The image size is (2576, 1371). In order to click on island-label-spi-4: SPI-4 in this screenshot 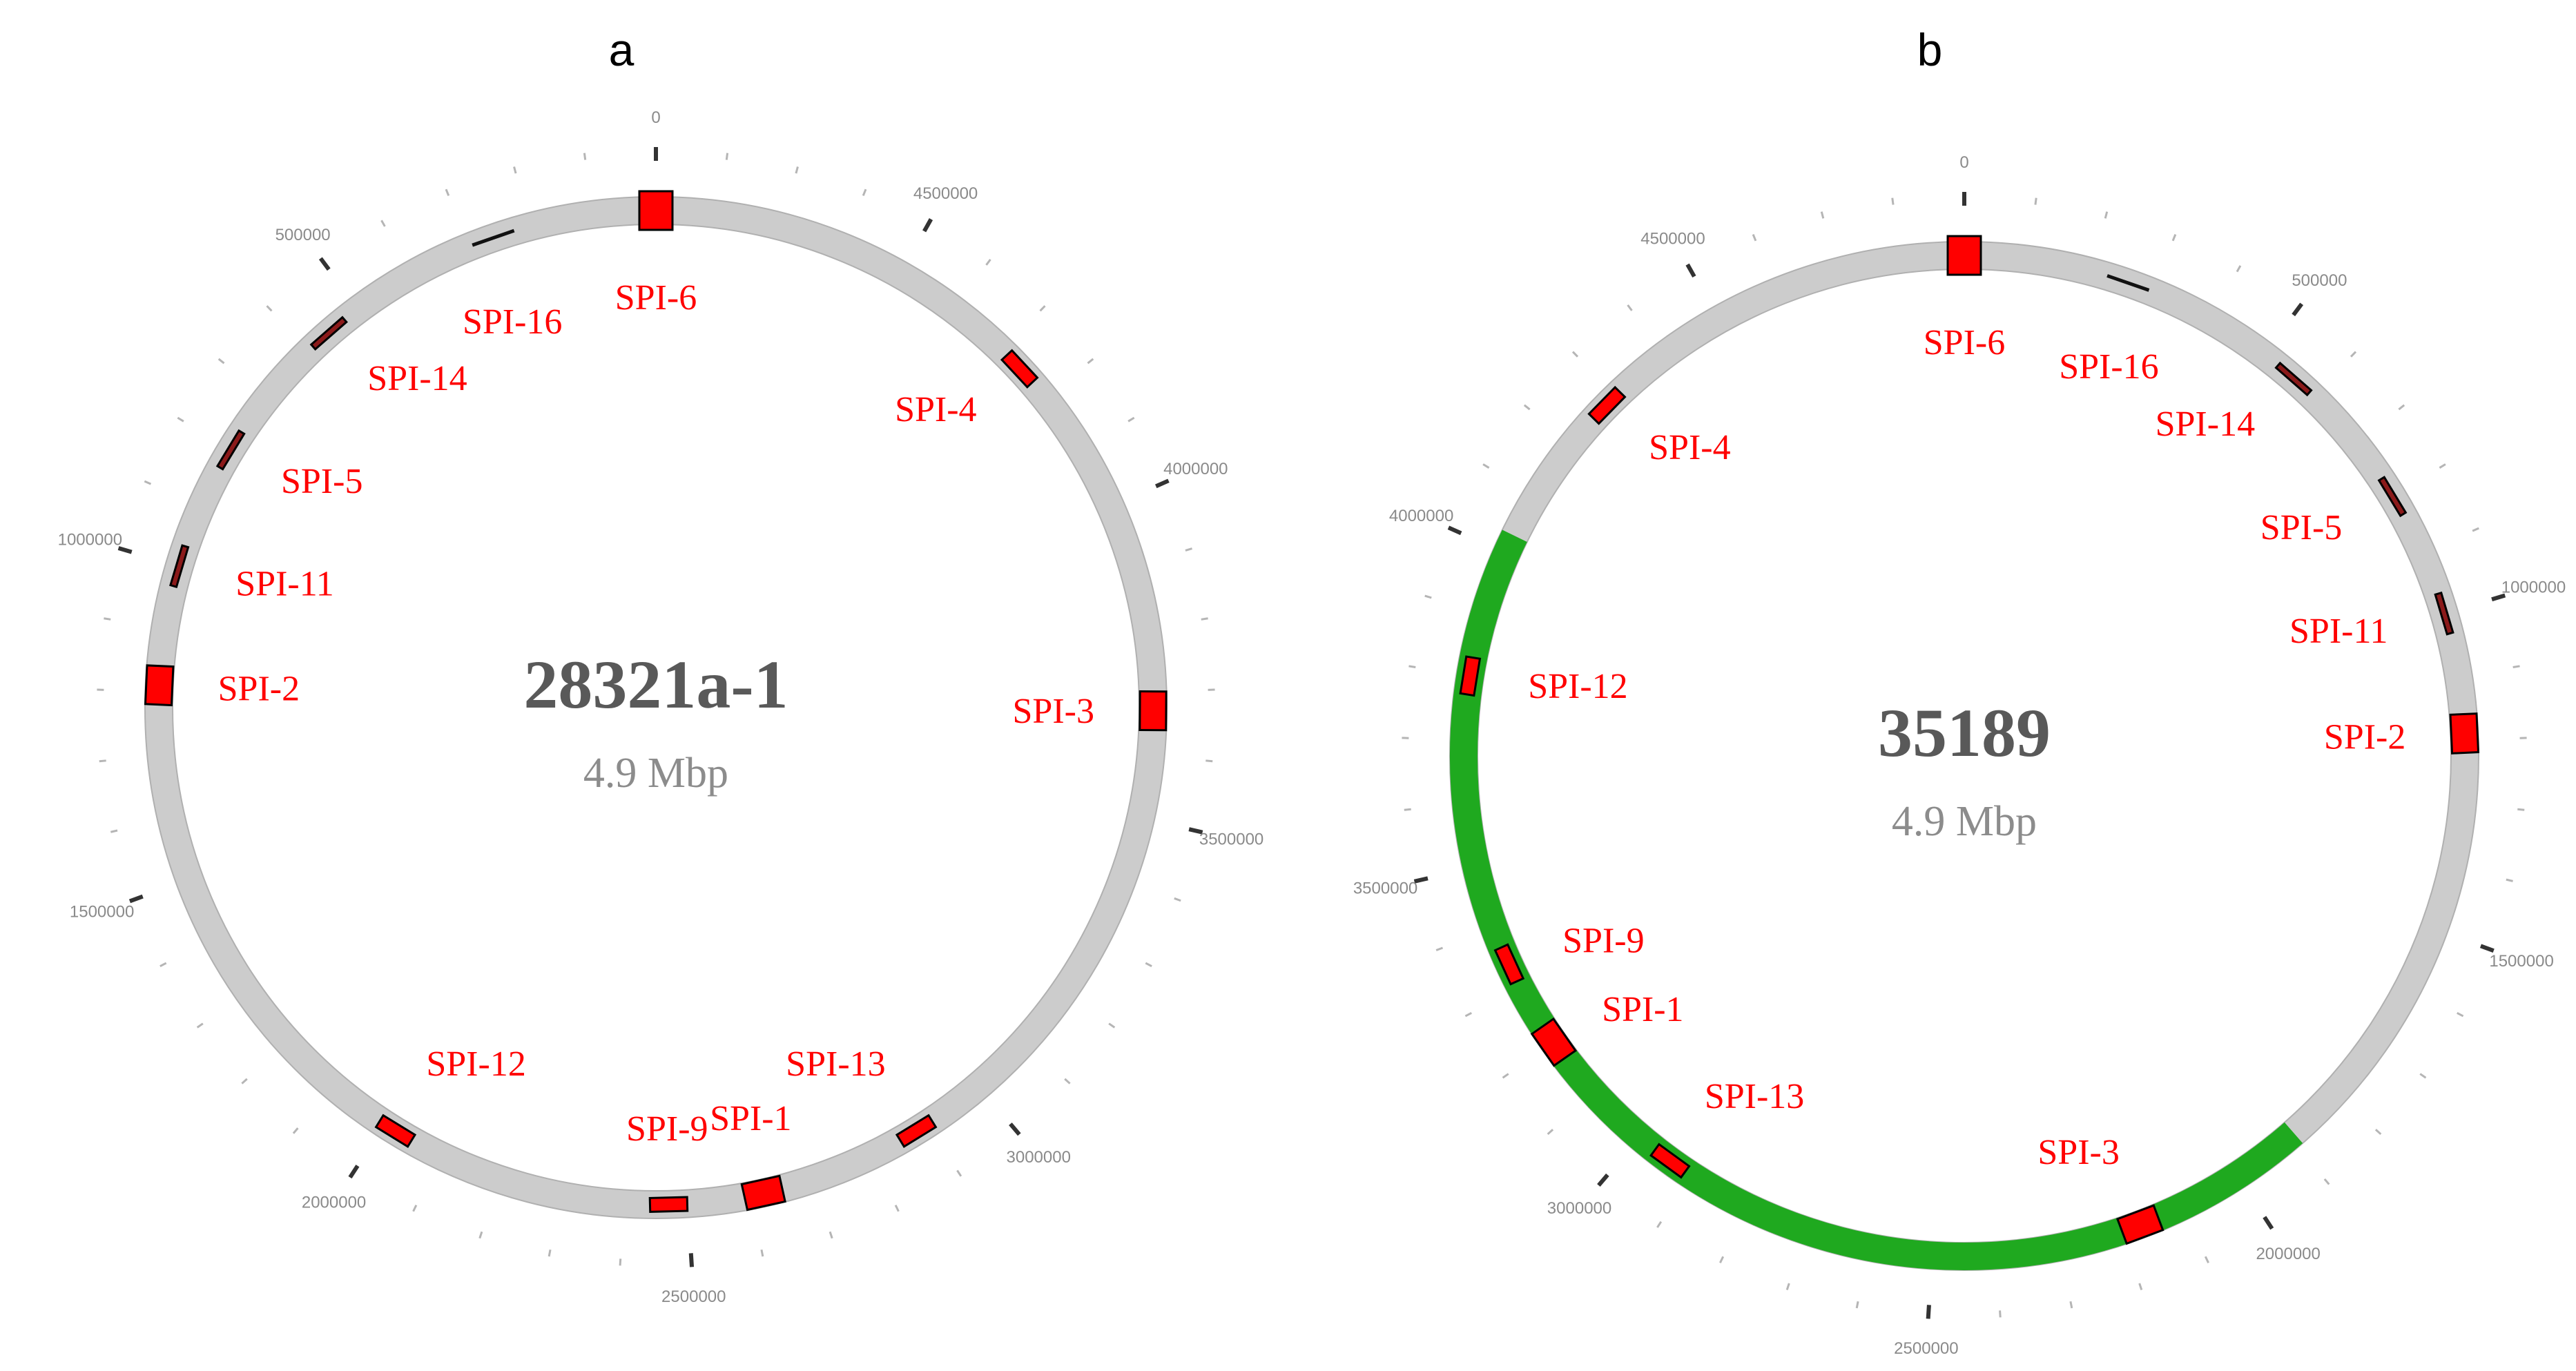, I will do `click(935, 409)`.